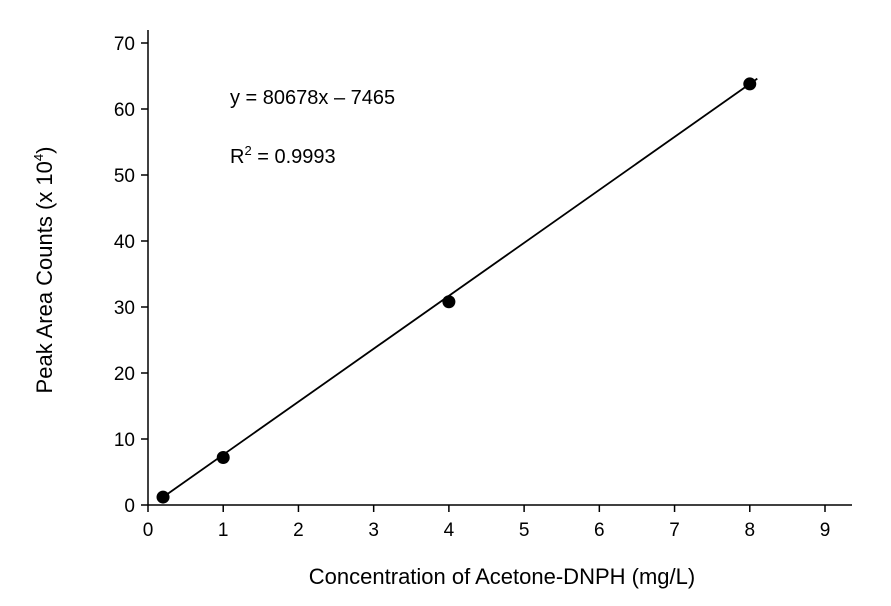  What do you see at coordinates (749, 530) in the screenshot?
I see `x-tick-label: 8` at bounding box center [749, 530].